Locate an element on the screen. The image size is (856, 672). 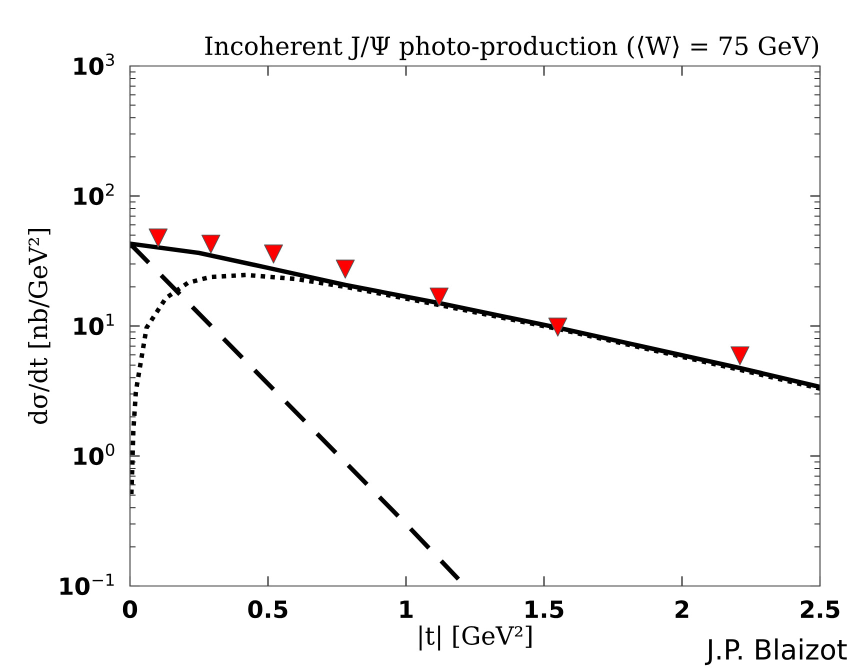
text: J.P. Blaizot is located at coordinates (775, 652).